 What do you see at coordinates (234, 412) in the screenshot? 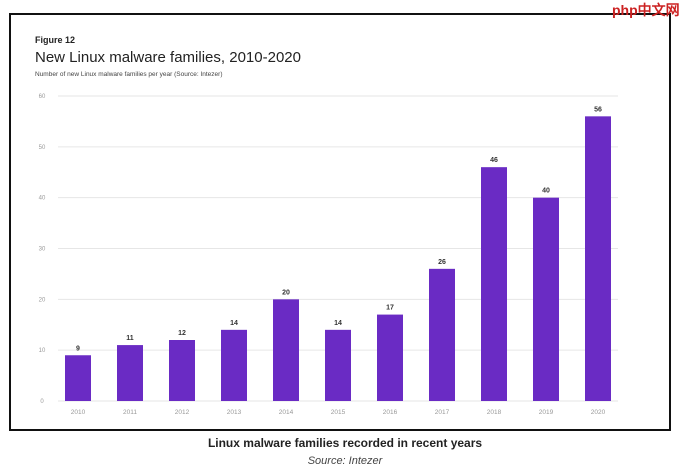
I see `x-tick-label: 2013` at bounding box center [234, 412].